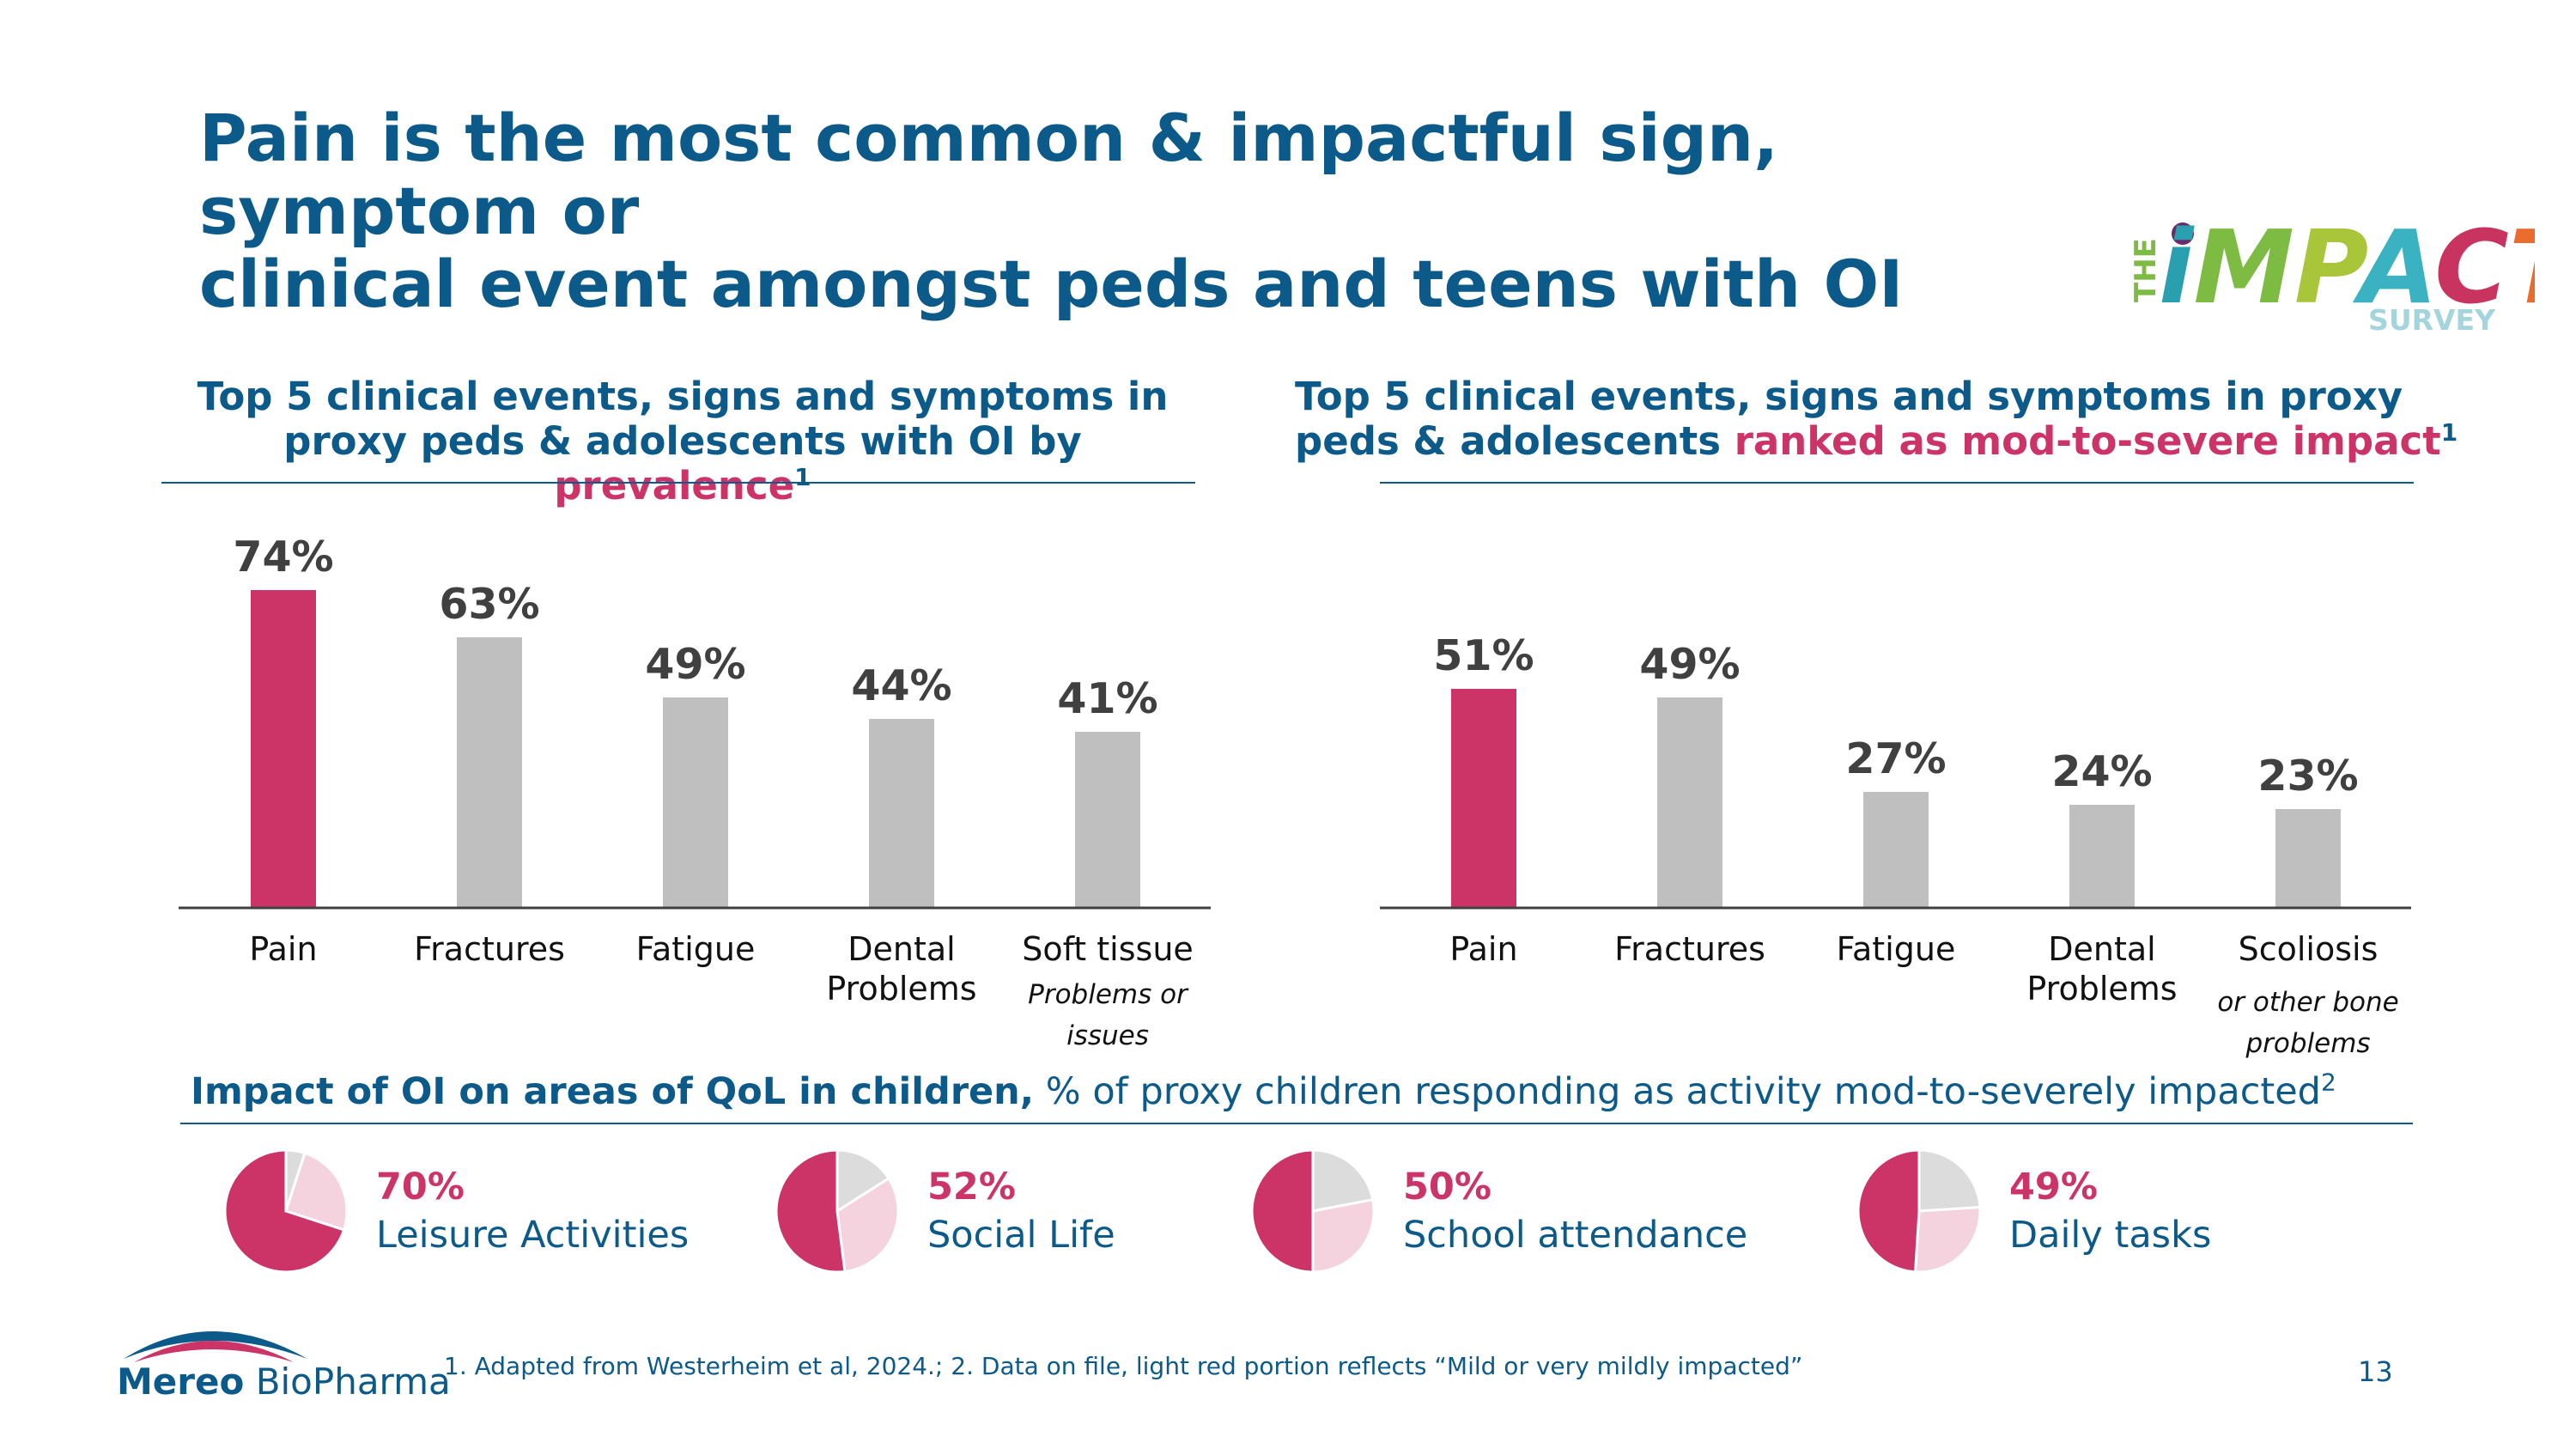  I want to click on left-category-label-4-line-2: Problems, so click(901, 989).